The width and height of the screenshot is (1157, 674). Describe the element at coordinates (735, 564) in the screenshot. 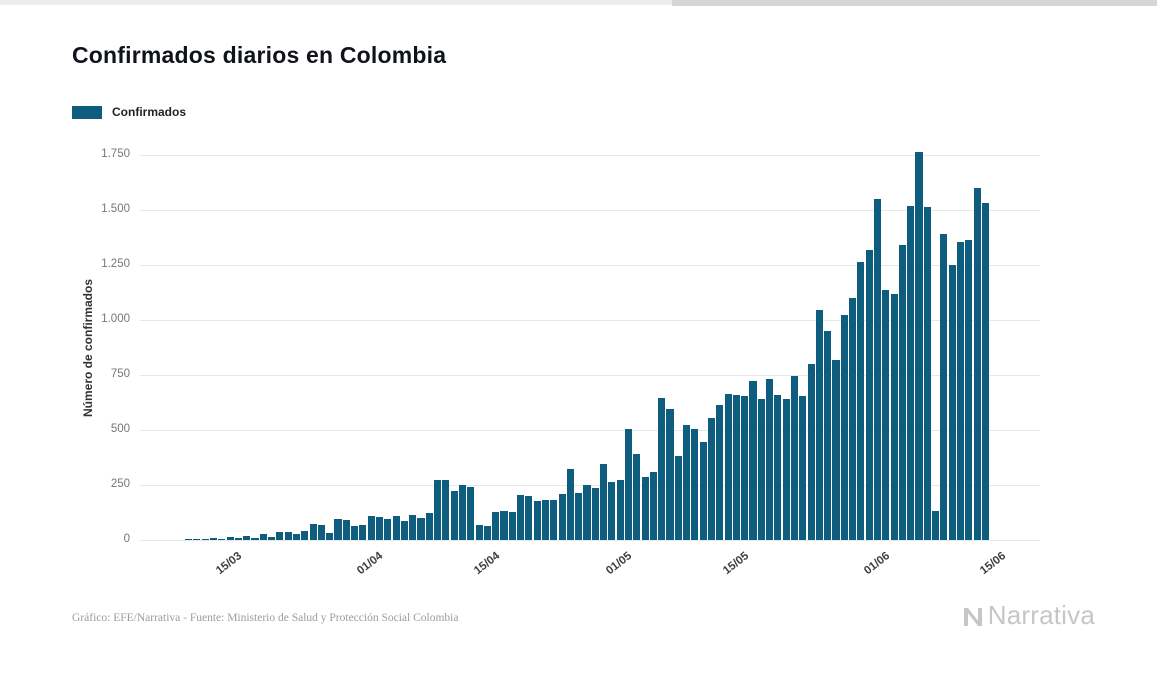

I see `x-tick-label: 15/05` at that location.